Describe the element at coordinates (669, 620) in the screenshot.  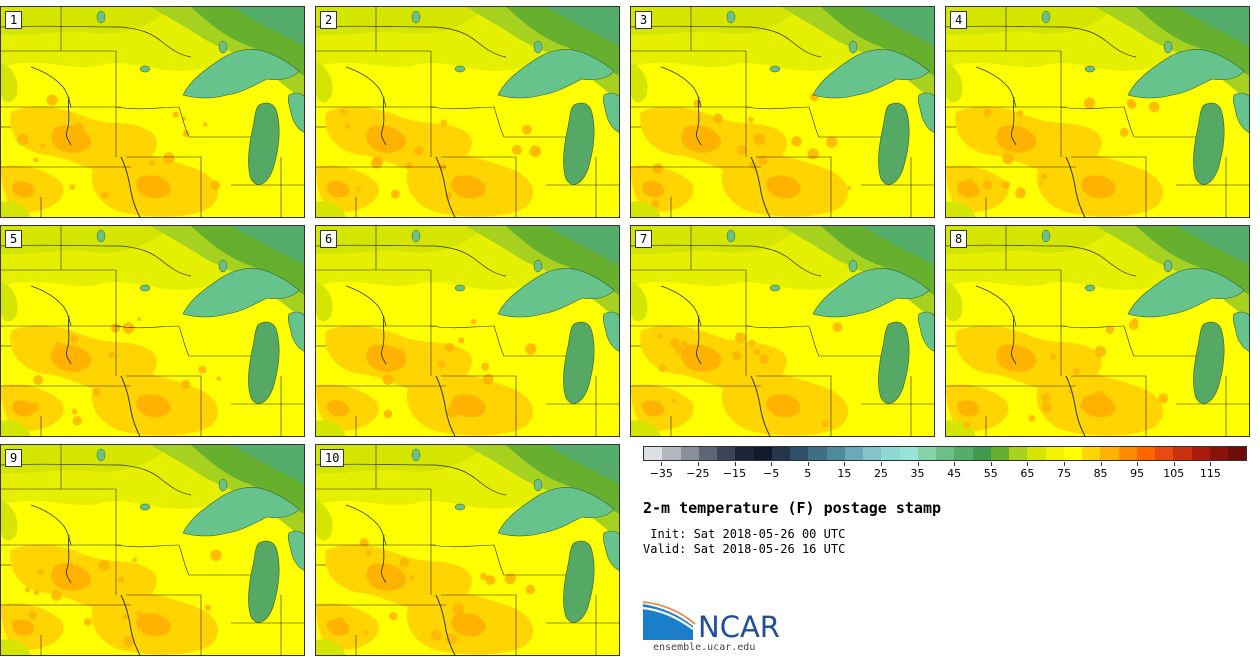
I see `ncar-logo-icon` at that location.